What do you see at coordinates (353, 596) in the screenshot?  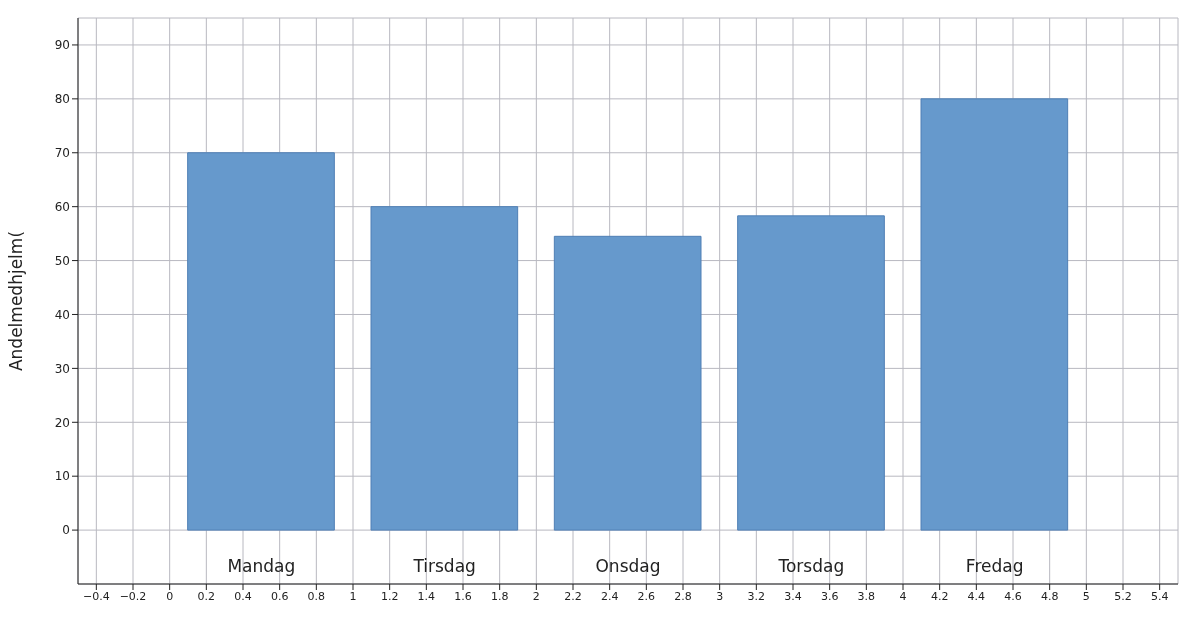 I see `x-tick-label: 1` at bounding box center [353, 596].